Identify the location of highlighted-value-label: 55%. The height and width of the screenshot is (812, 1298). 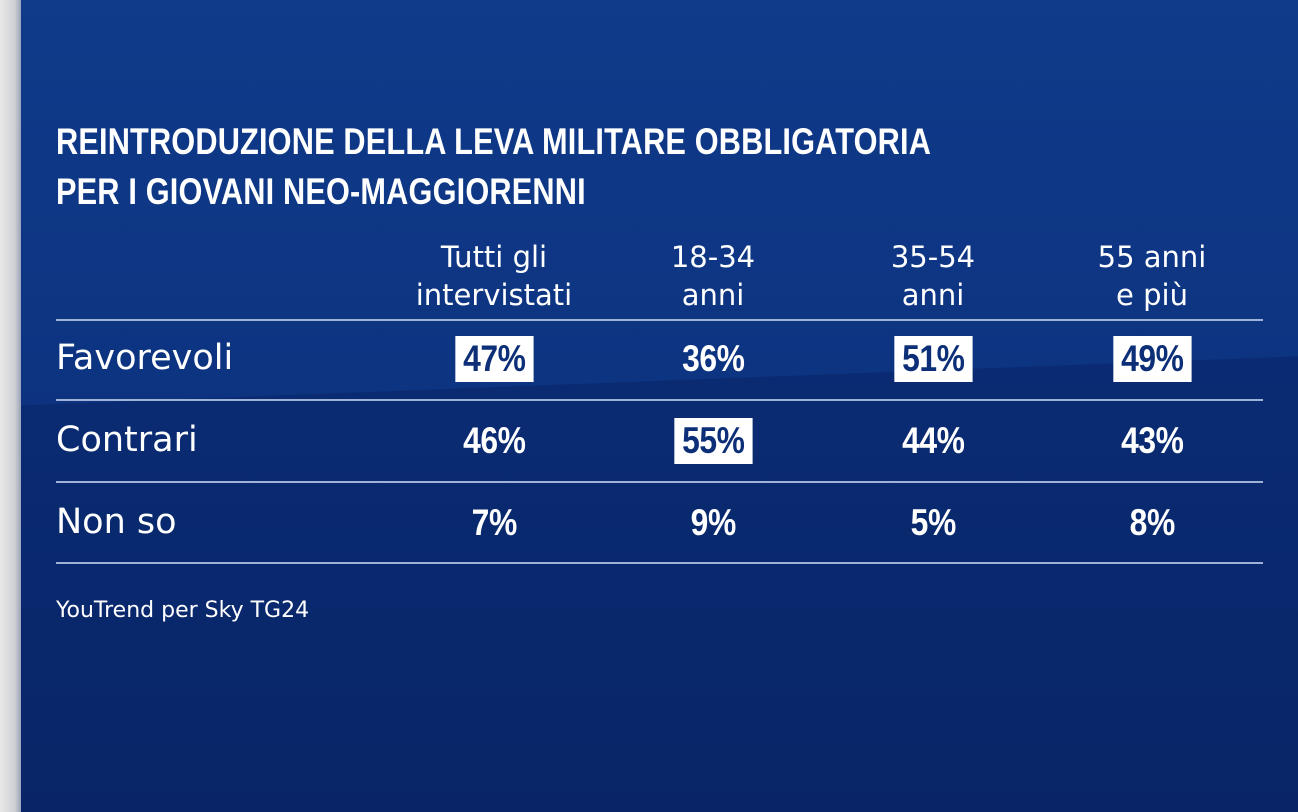
(713, 441).